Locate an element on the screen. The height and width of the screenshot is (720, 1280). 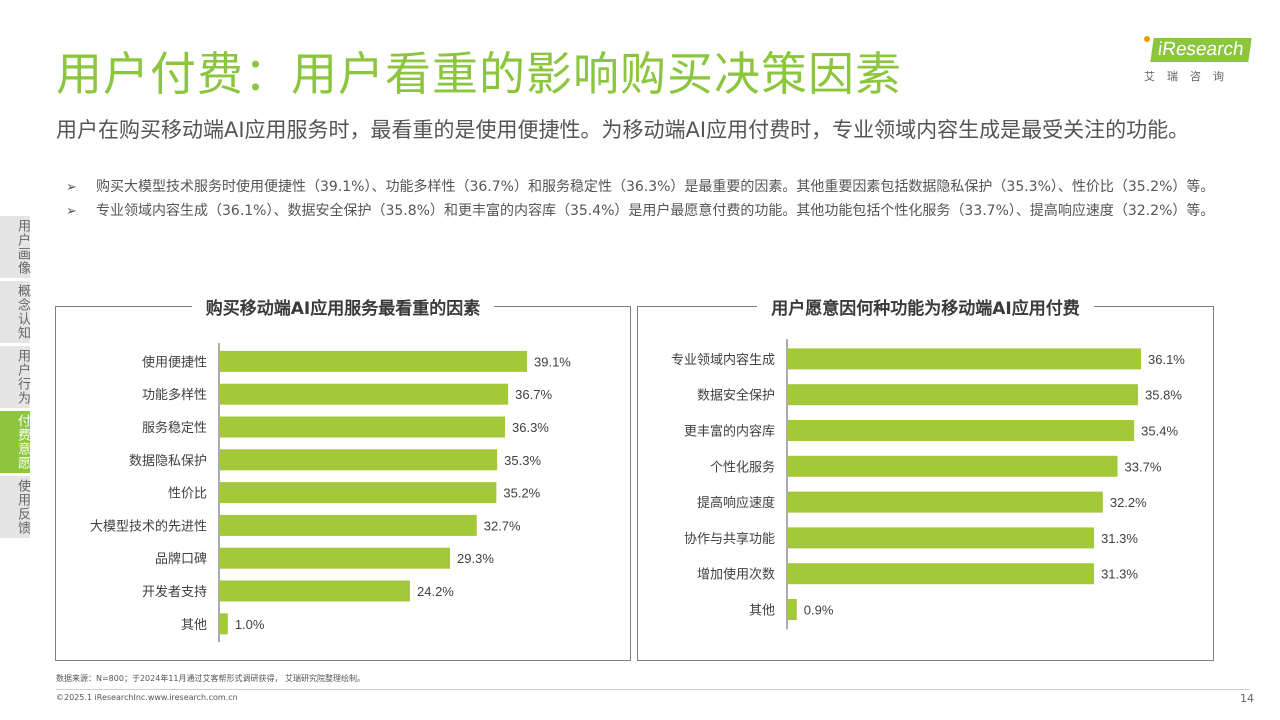
nav-item-payment-willingness: 付费意愿 is located at coordinates (15, 442).